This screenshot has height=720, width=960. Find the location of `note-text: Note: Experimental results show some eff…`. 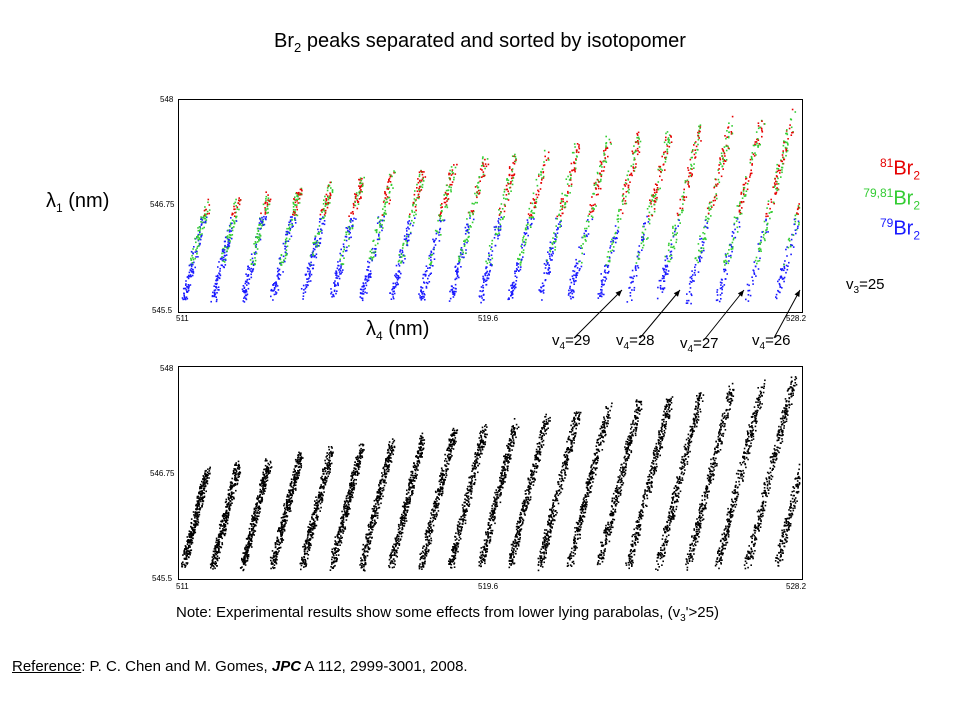

note-text: Note: Experimental results show some eff… is located at coordinates (447, 614).